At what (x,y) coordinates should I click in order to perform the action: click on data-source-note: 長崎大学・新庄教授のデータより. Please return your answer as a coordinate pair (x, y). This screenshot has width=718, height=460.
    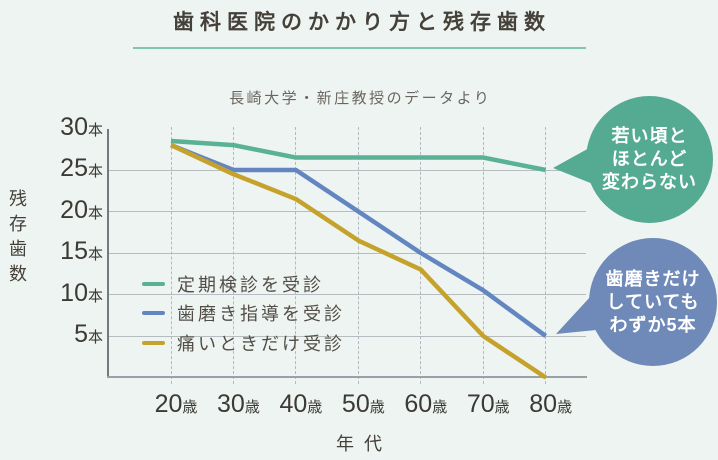
    Looking at the image, I should click on (360, 98).